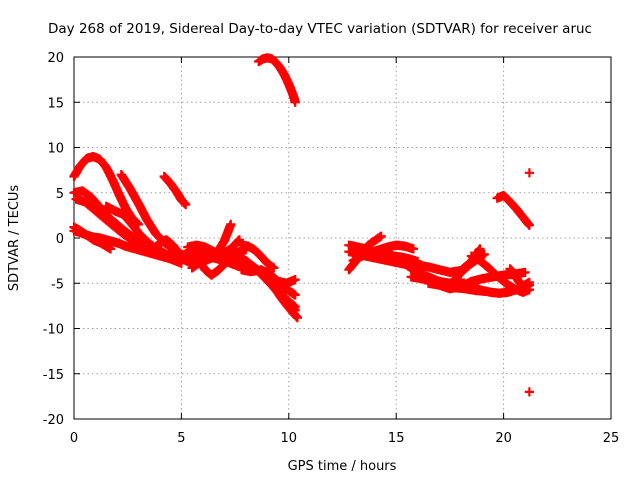 This screenshot has height=480, width=640. What do you see at coordinates (60, 239) in the screenshot?
I see `y-tick-label: 0` at bounding box center [60, 239].